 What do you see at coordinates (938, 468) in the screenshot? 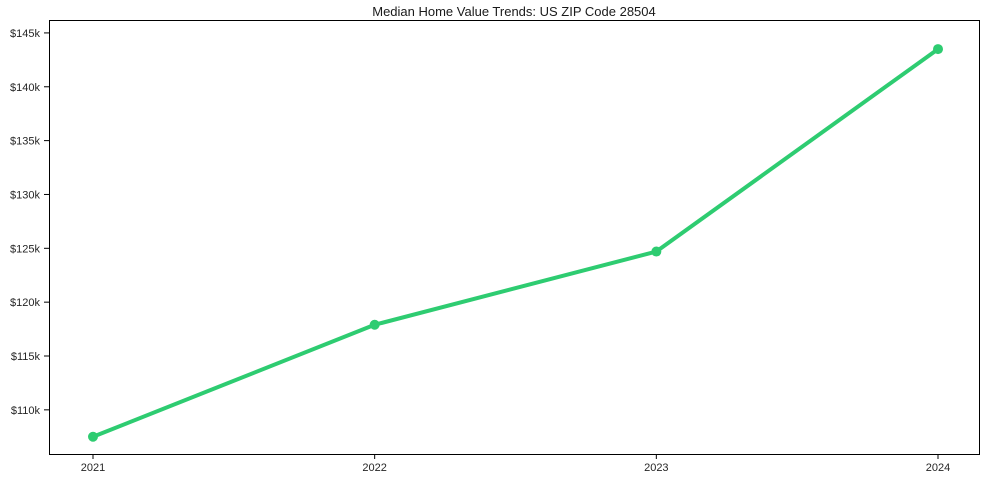
I see `x-axis-tick-label: 2024` at bounding box center [938, 468].